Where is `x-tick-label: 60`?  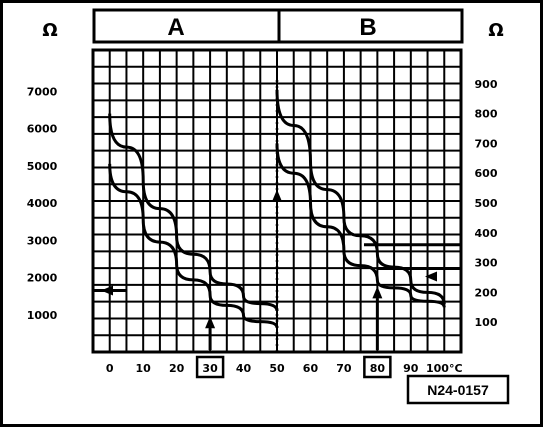
x-tick-label: 60 is located at coordinates (311, 368).